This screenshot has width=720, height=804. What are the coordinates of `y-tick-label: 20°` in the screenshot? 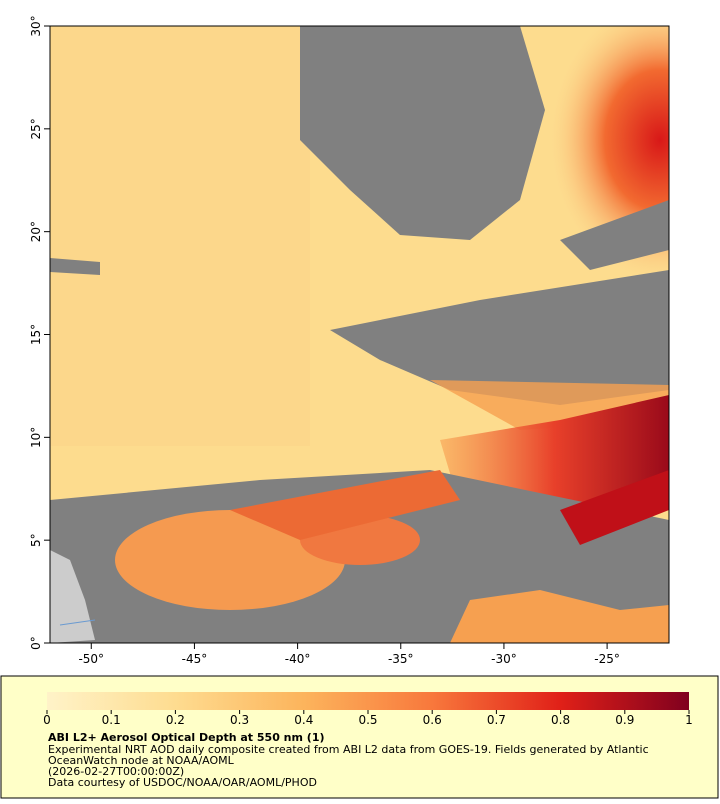 It's located at (36, 231).